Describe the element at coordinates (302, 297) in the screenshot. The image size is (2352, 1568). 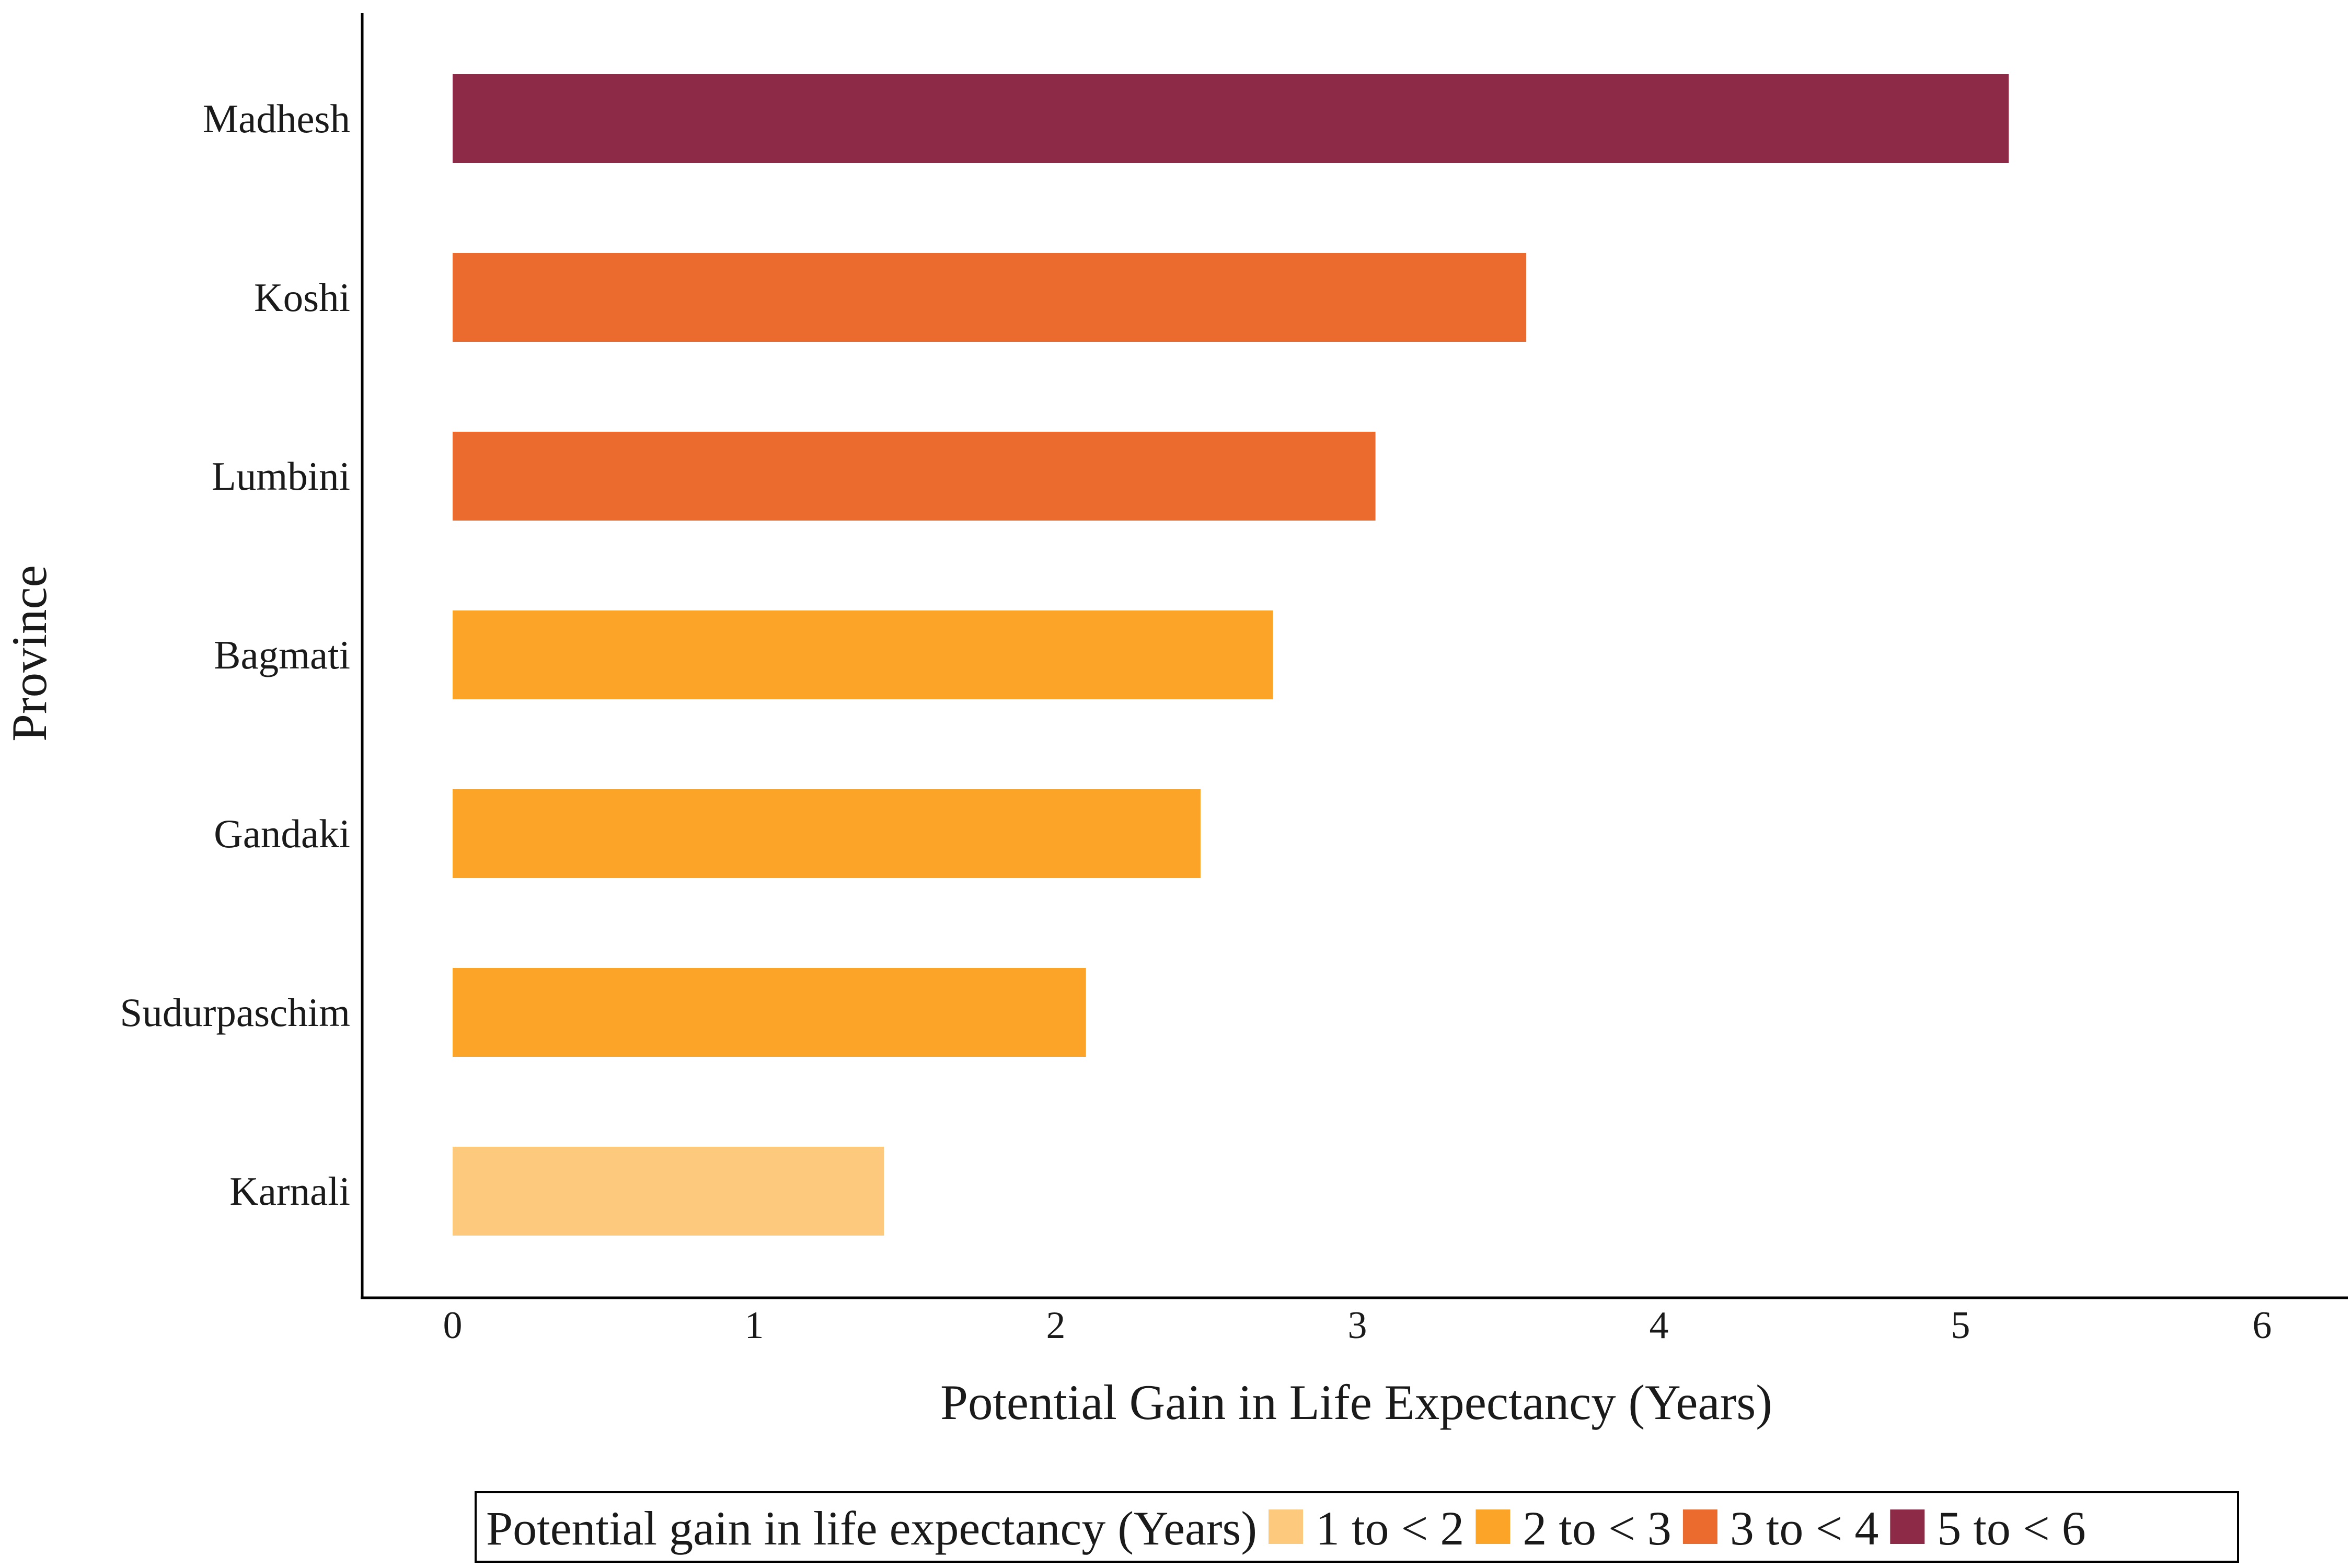
I see `category-label-koshi: Koshi` at that location.